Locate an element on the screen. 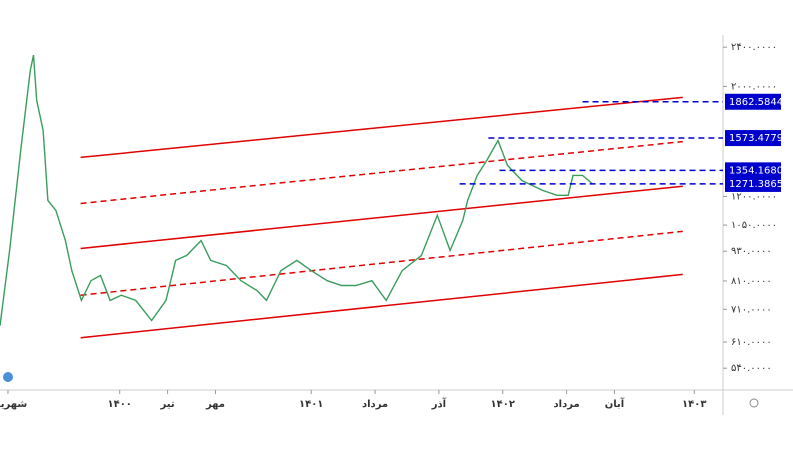 The width and height of the screenshot is (793, 451). x-tick-label: آذر is located at coordinates (439, 403).